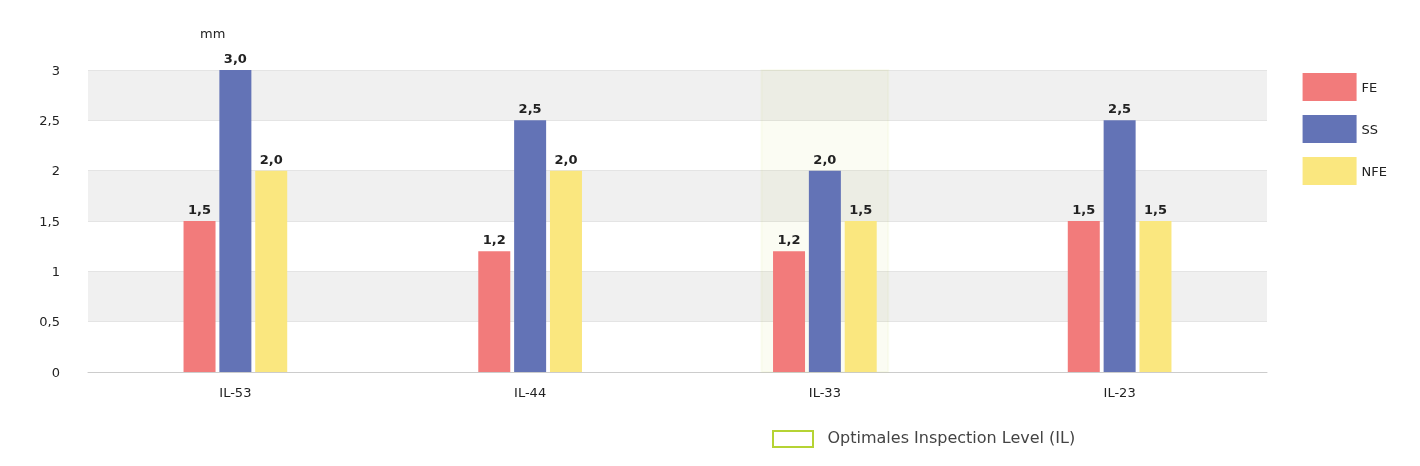  I want to click on x-tick-label: IL-33, so click(824, 392).